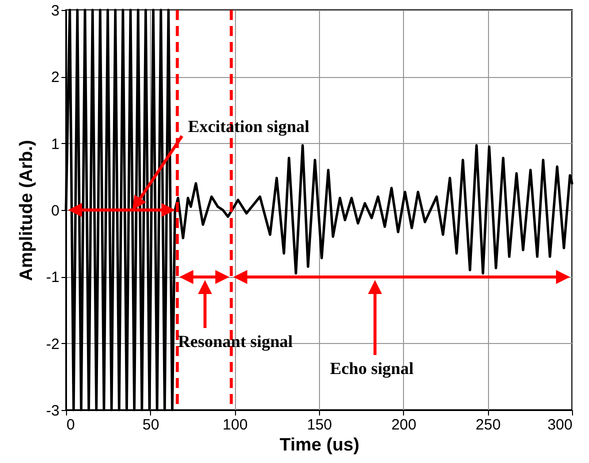 The height and width of the screenshot is (463, 589). What do you see at coordinates (55, 144) in the screenshot?
I see `y-tick-label: 1` at bounding box center [55, 144].